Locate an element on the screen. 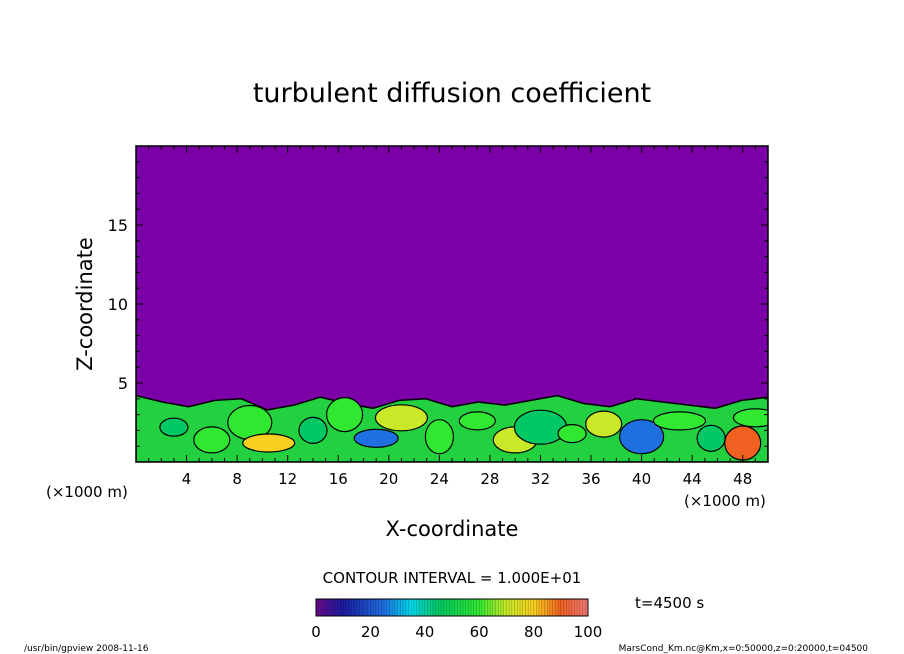 This screenshot has height=654, width=904. colorbar-stripes is located at coordinates (452, 607).